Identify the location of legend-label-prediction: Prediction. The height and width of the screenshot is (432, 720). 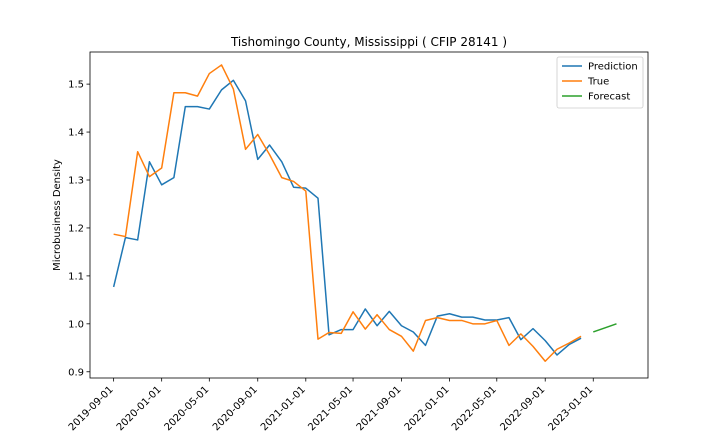
(613, 67).